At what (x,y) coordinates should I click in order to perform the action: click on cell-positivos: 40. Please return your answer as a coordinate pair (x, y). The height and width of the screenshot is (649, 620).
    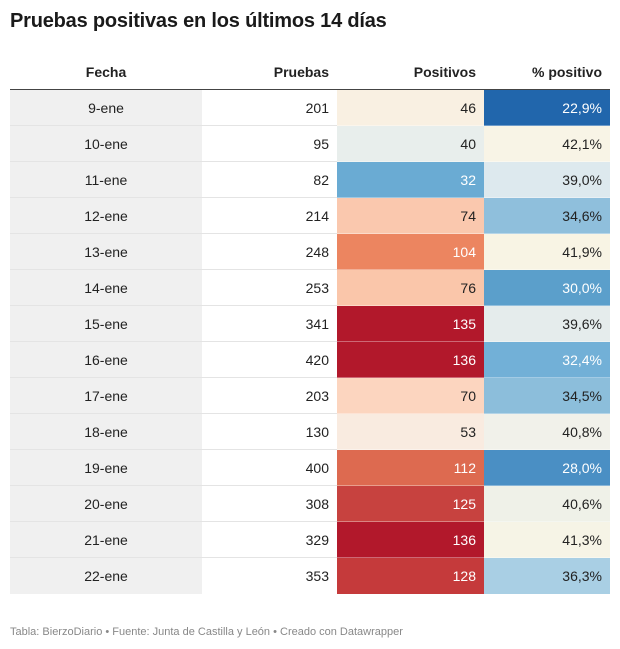
    Looking at the image, I should click on (410, 143).